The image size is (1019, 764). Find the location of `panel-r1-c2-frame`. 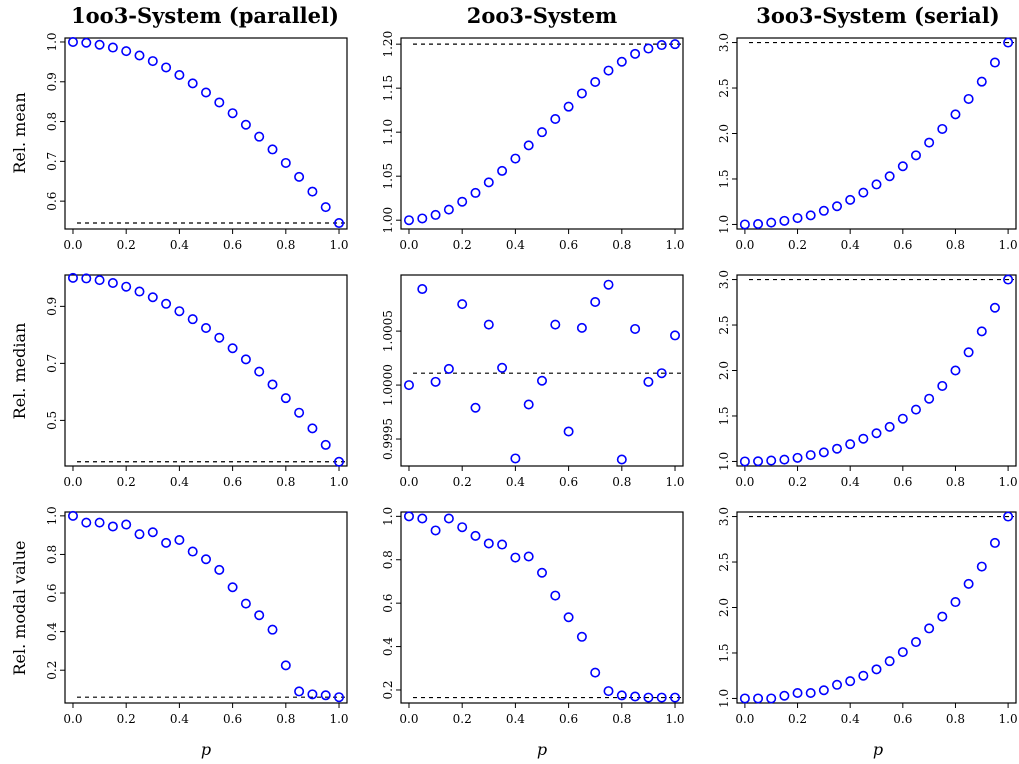

panel-r1-c2-frame is located at coordinates (542, 133).